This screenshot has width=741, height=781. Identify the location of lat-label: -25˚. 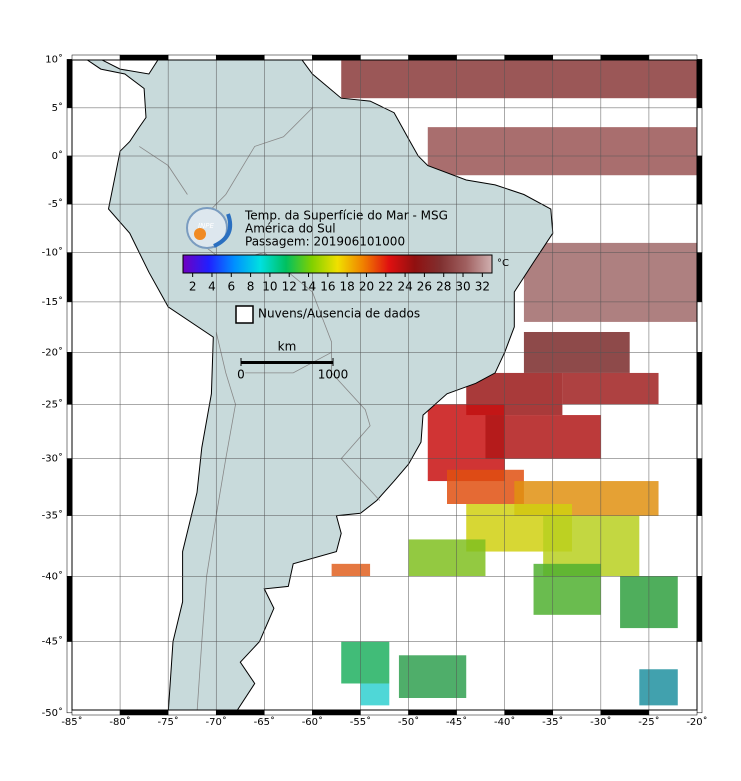
(52, 404).